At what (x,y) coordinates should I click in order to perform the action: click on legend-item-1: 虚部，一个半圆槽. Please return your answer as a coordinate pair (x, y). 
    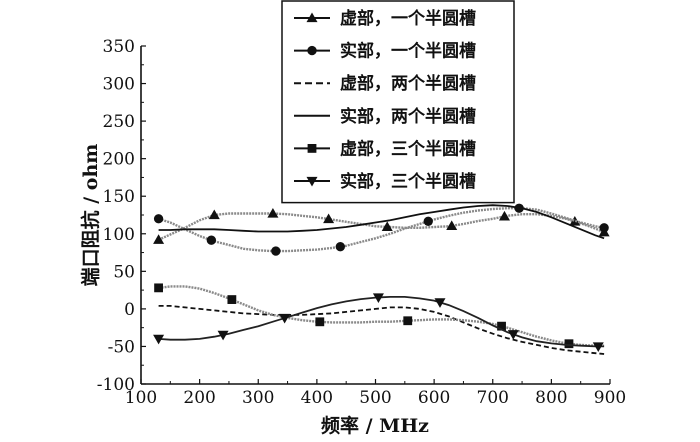
    Looking at the image, I should click on (385, 18).